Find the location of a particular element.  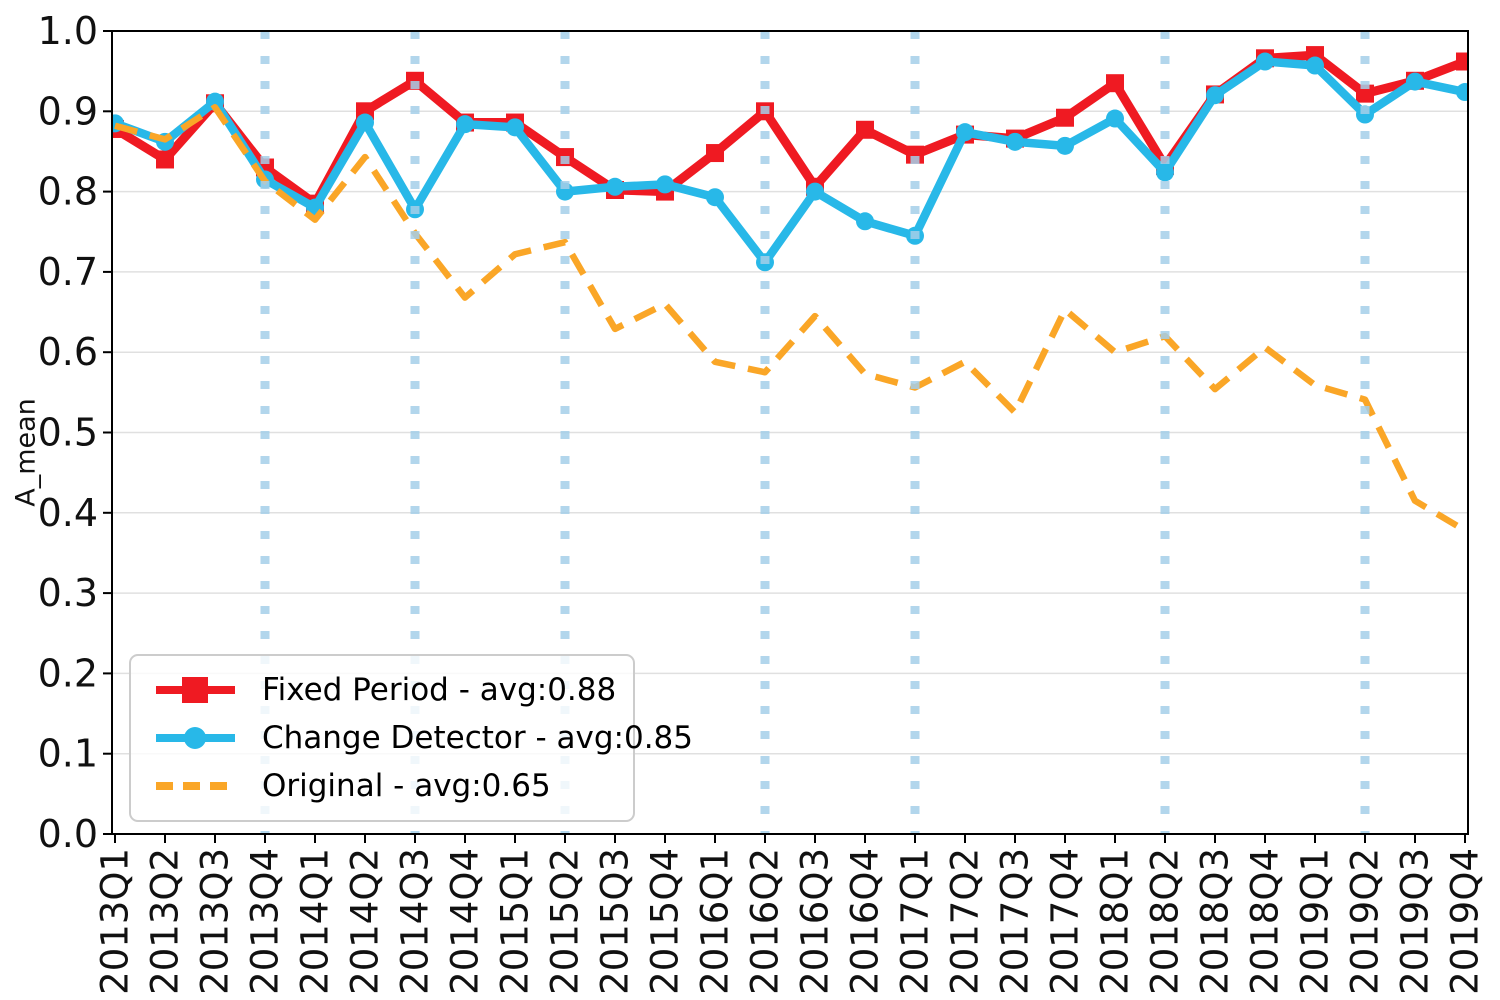

x-axis-tick-label: 2016Q2 is located at coordinates (765, 921).